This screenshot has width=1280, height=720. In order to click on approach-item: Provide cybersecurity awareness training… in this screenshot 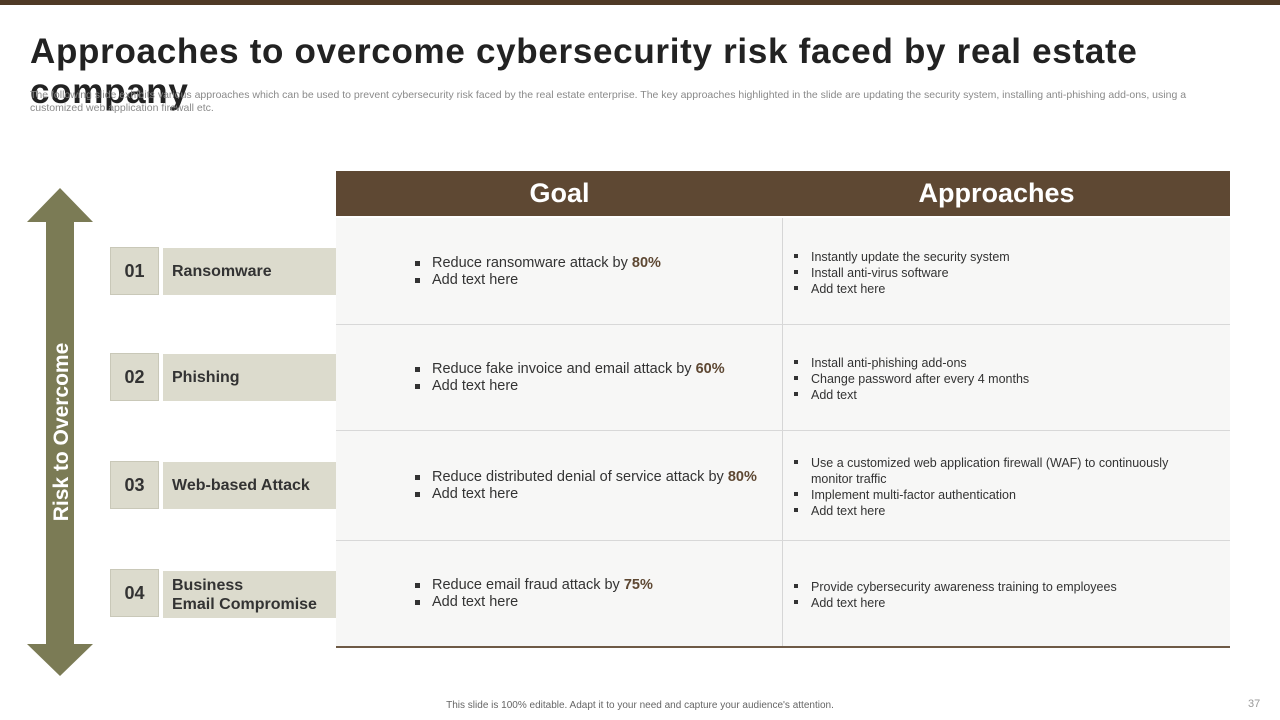, I will do `click(1003, 587)`.